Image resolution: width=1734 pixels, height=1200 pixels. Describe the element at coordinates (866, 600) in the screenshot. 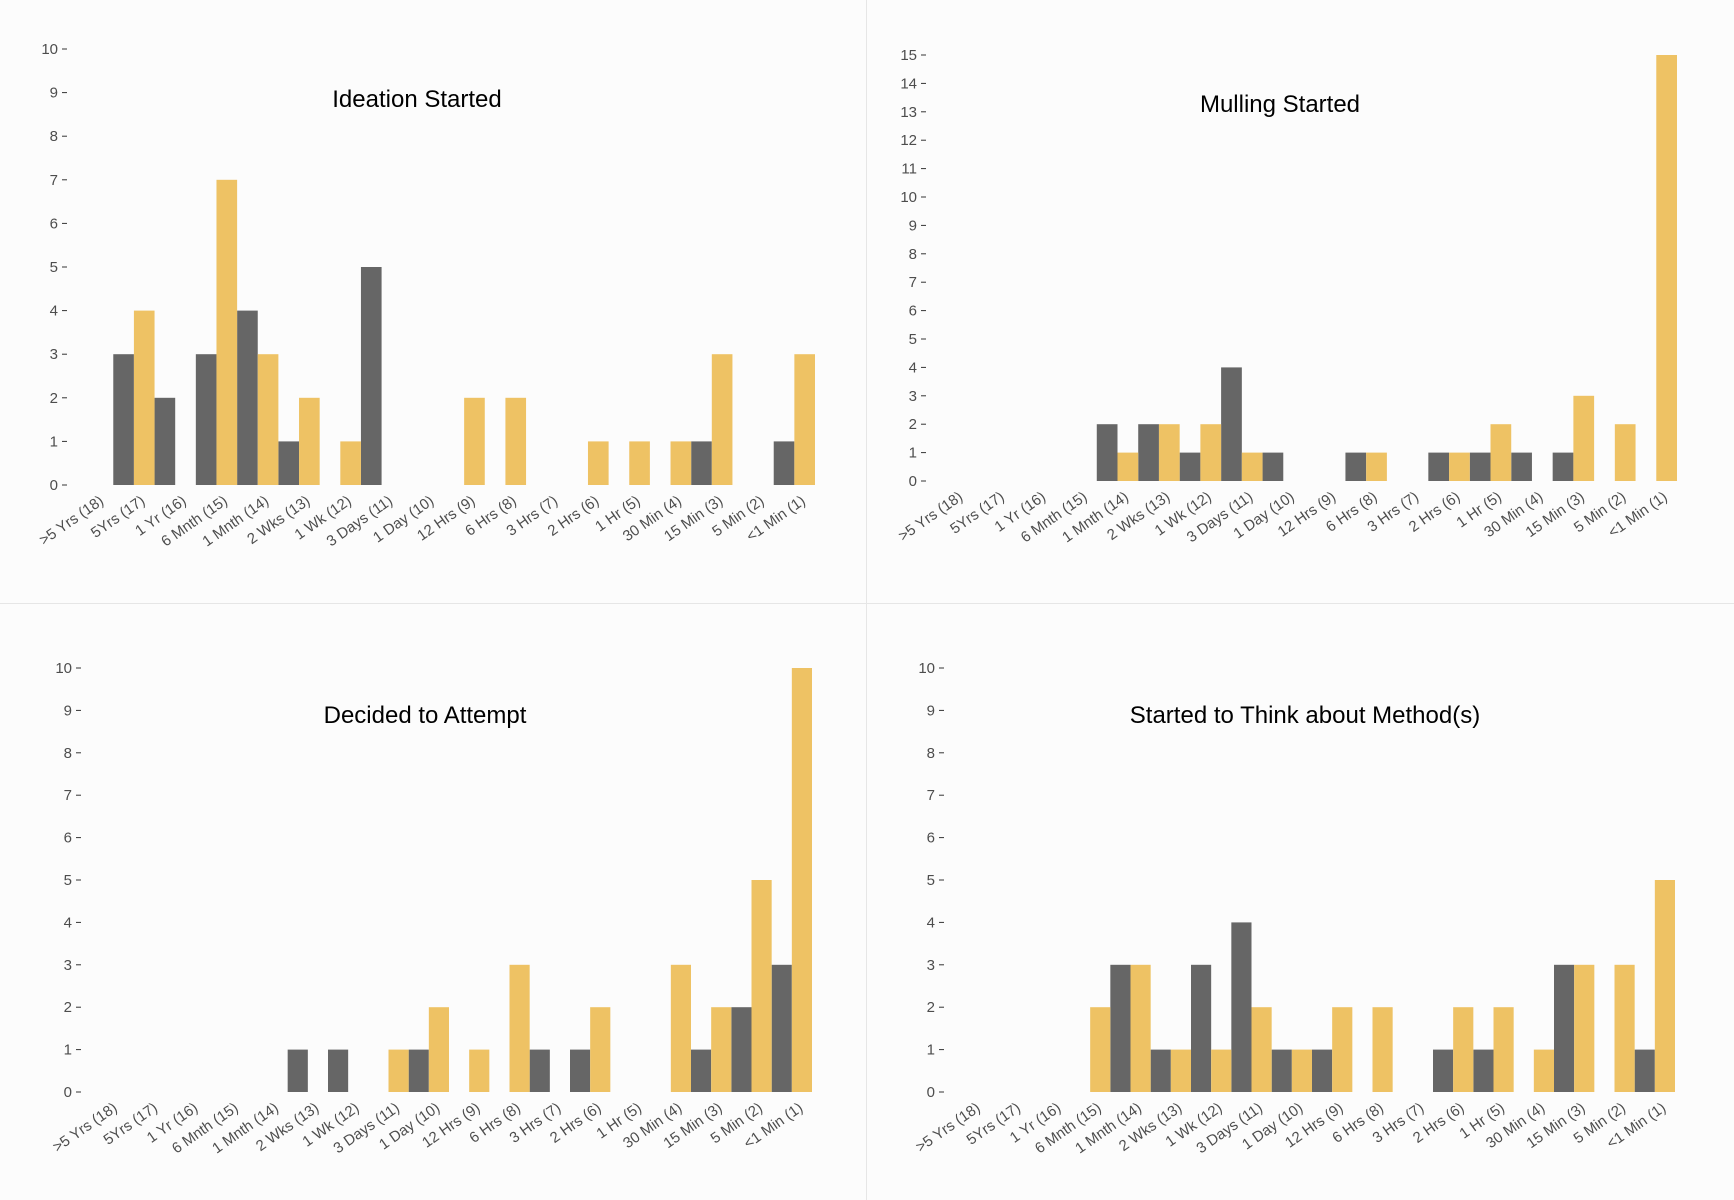

I see `panel-divider-vertical` at that location.